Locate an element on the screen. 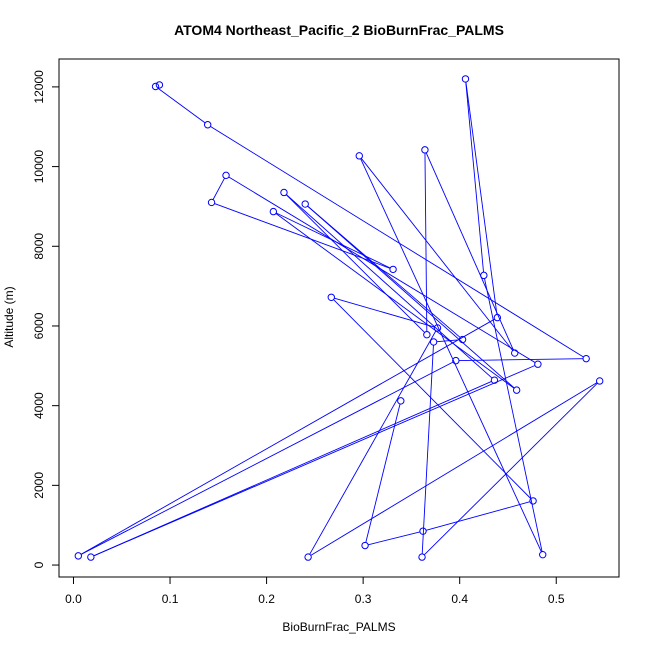 The image size is (650, 650). x-tick-label: 0.3 is located at coordinates (363, 599).